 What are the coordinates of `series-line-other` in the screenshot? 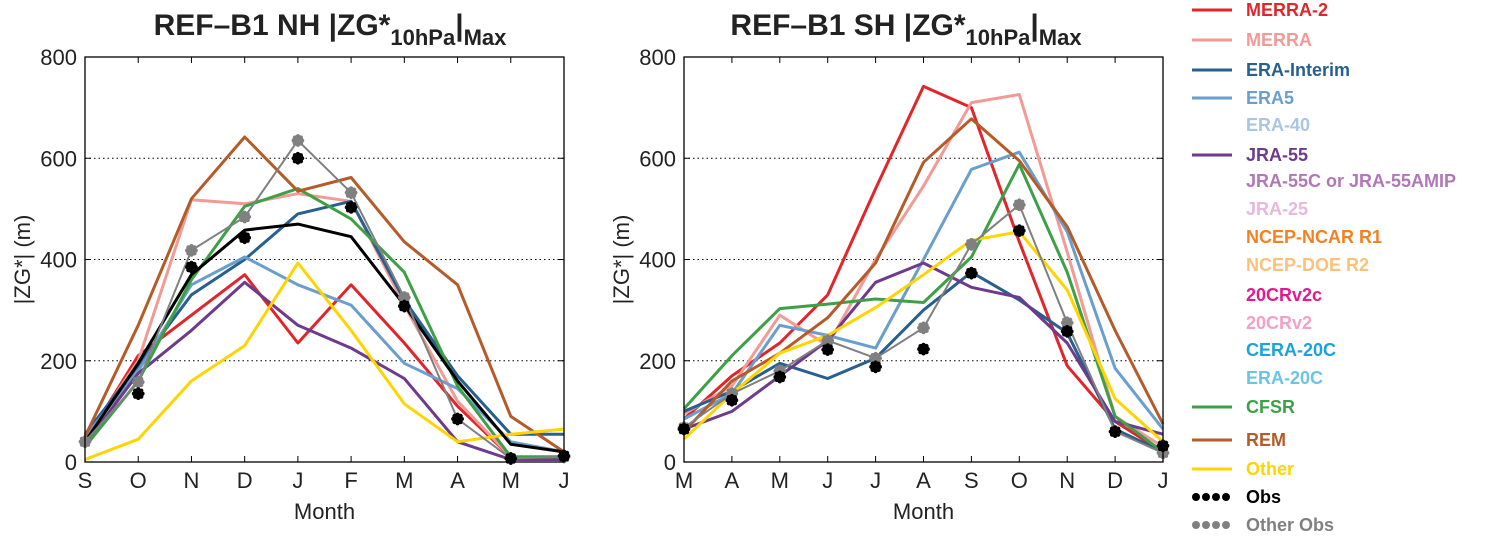 It's located at (923, 336).